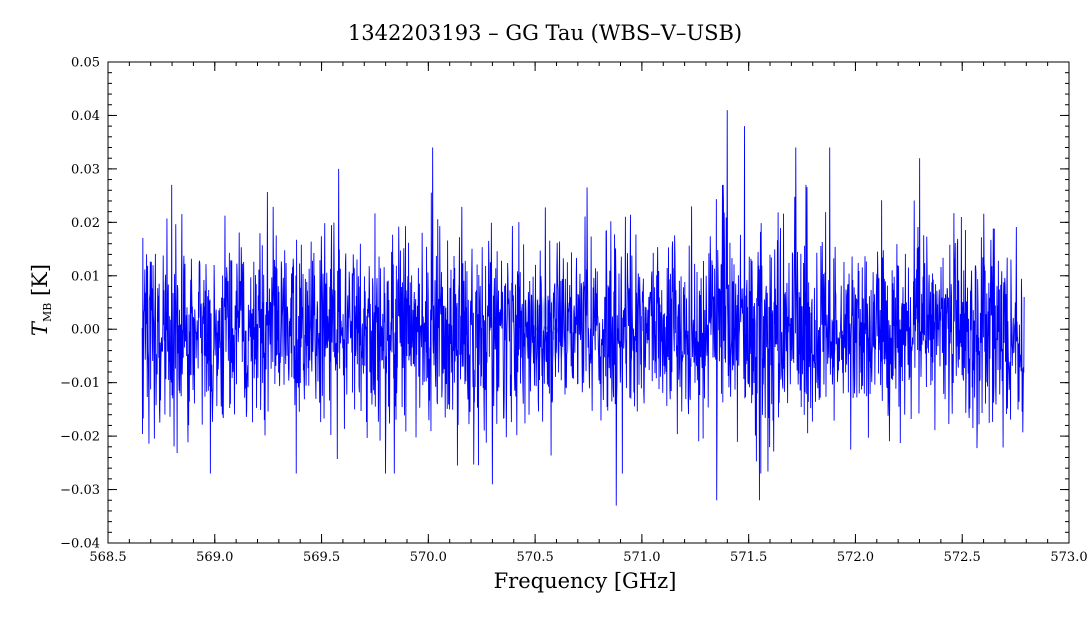  What do you see at coordinates (85, 276) in the screenshot?
I see `y-tick-label: 0.01` at bounding box center [85, 276].